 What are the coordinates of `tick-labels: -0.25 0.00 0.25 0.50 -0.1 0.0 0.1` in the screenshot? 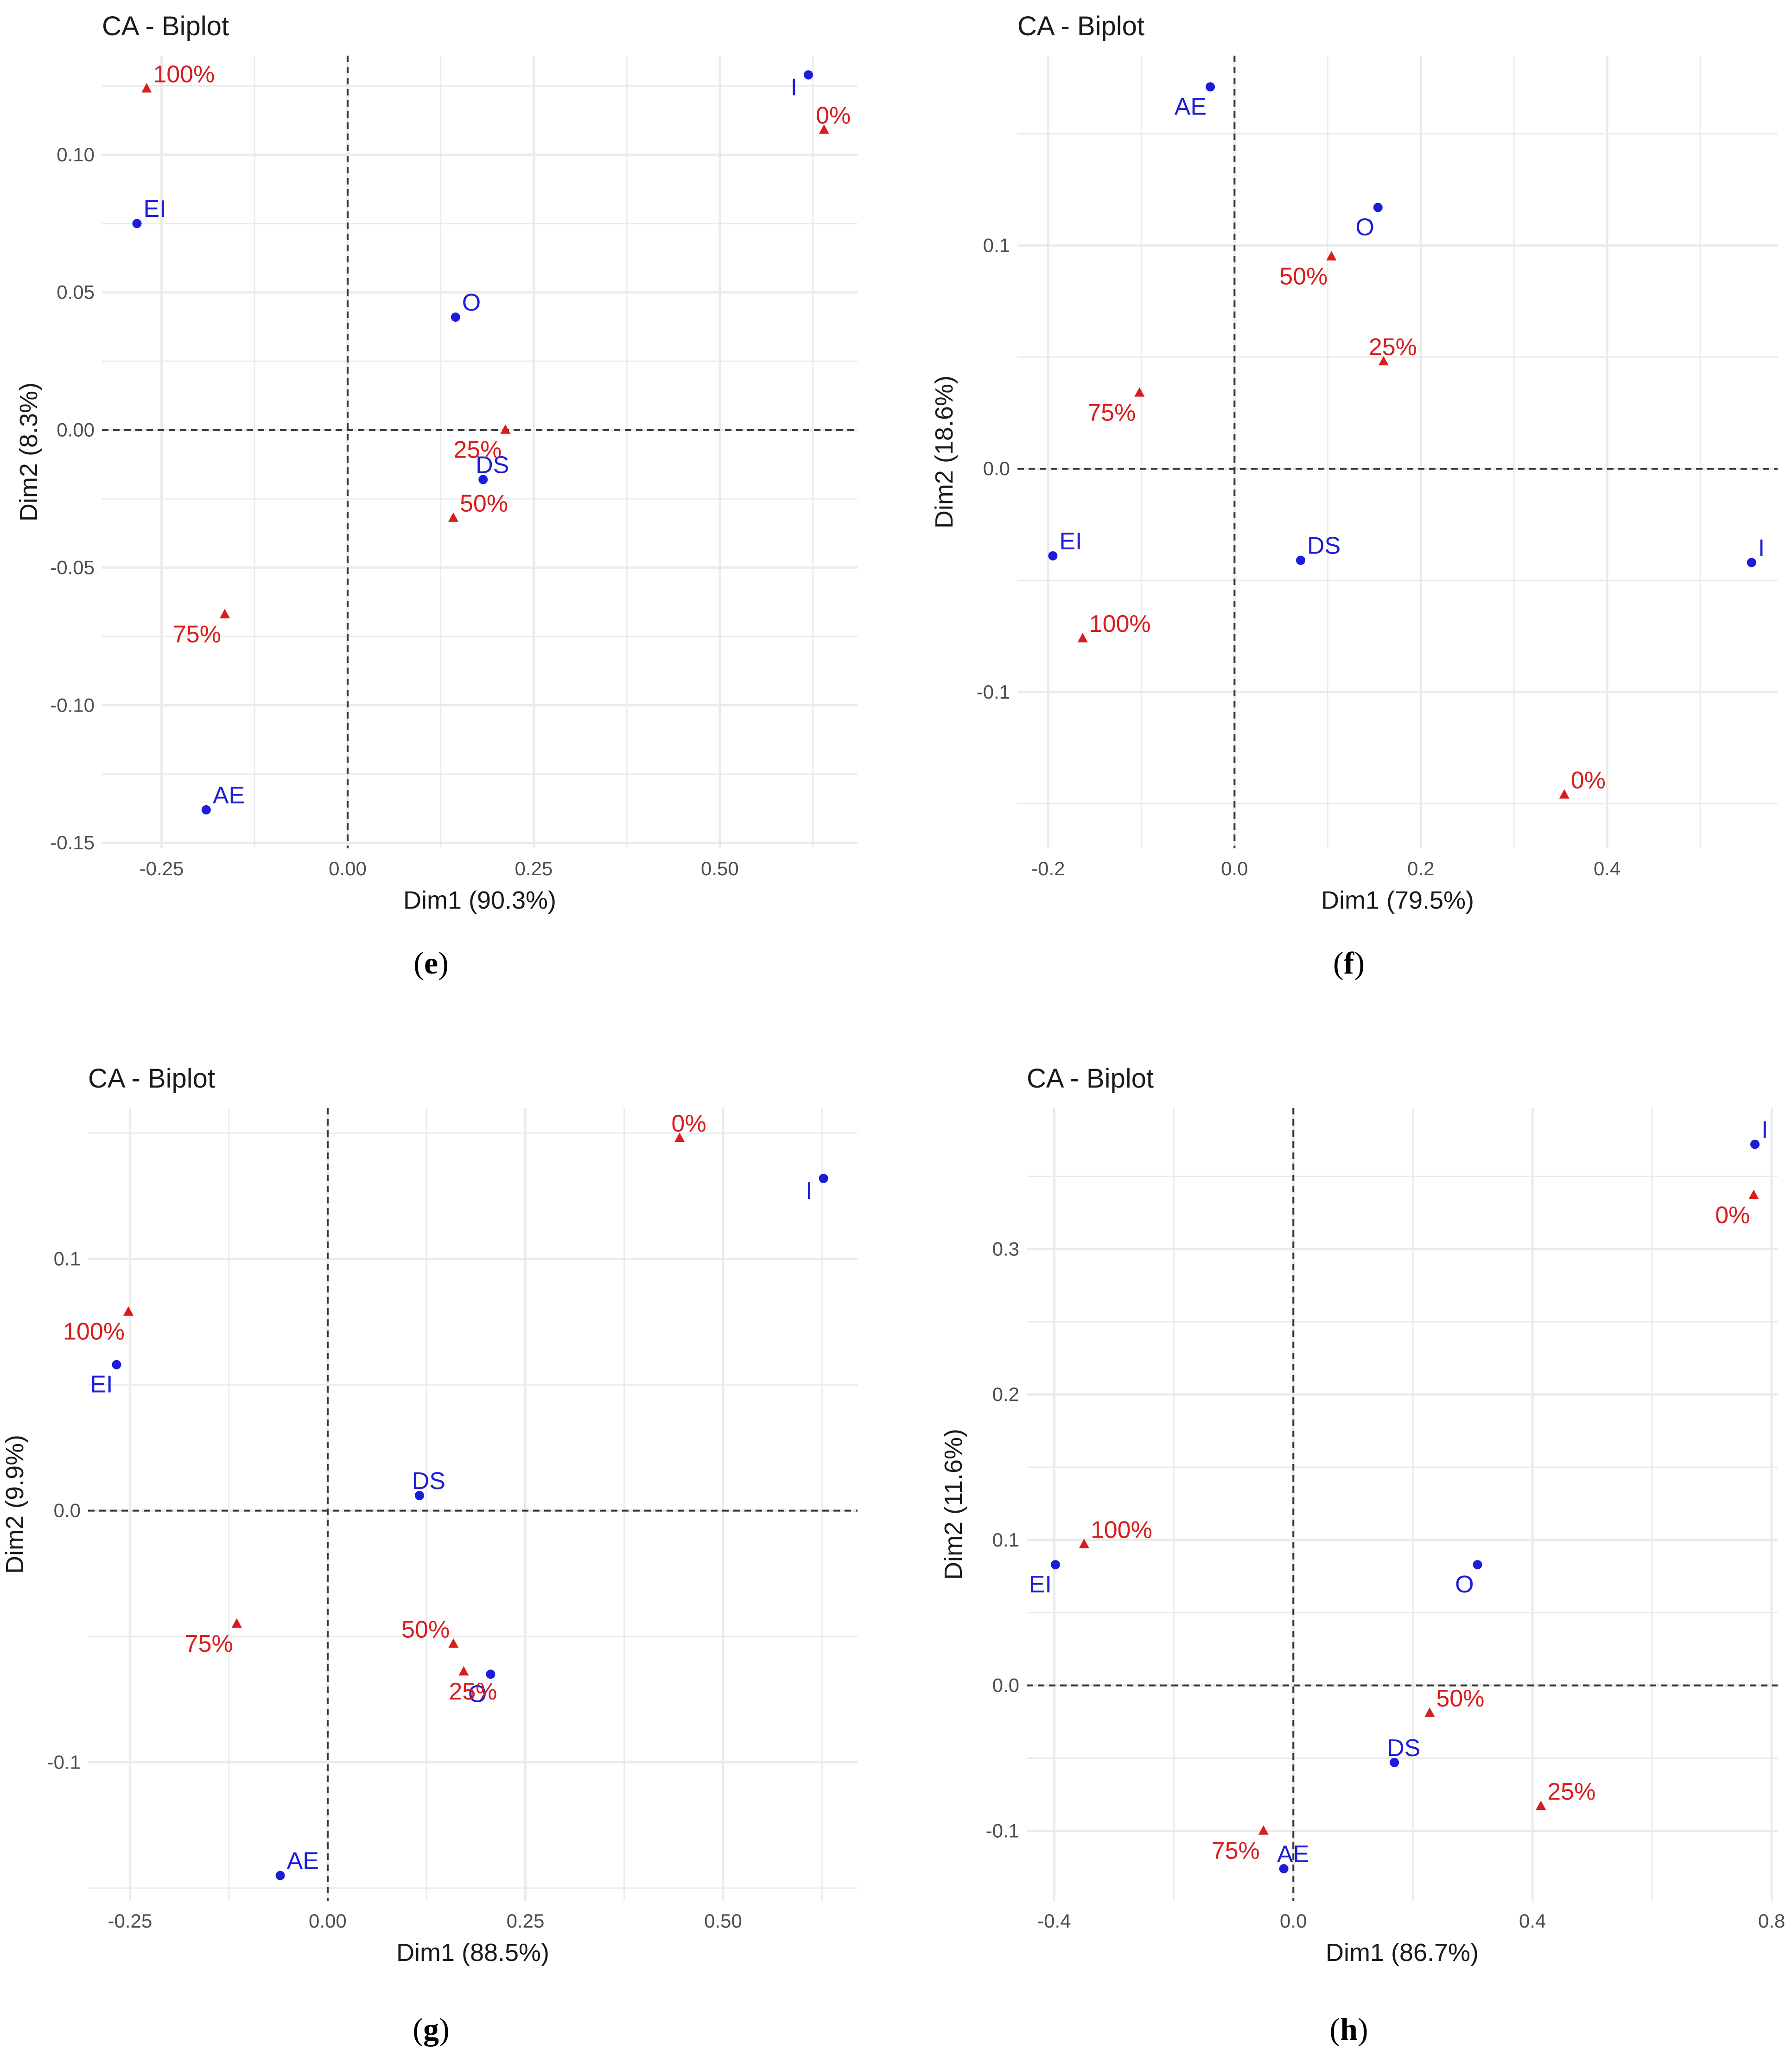 It's located at (395, 1590).